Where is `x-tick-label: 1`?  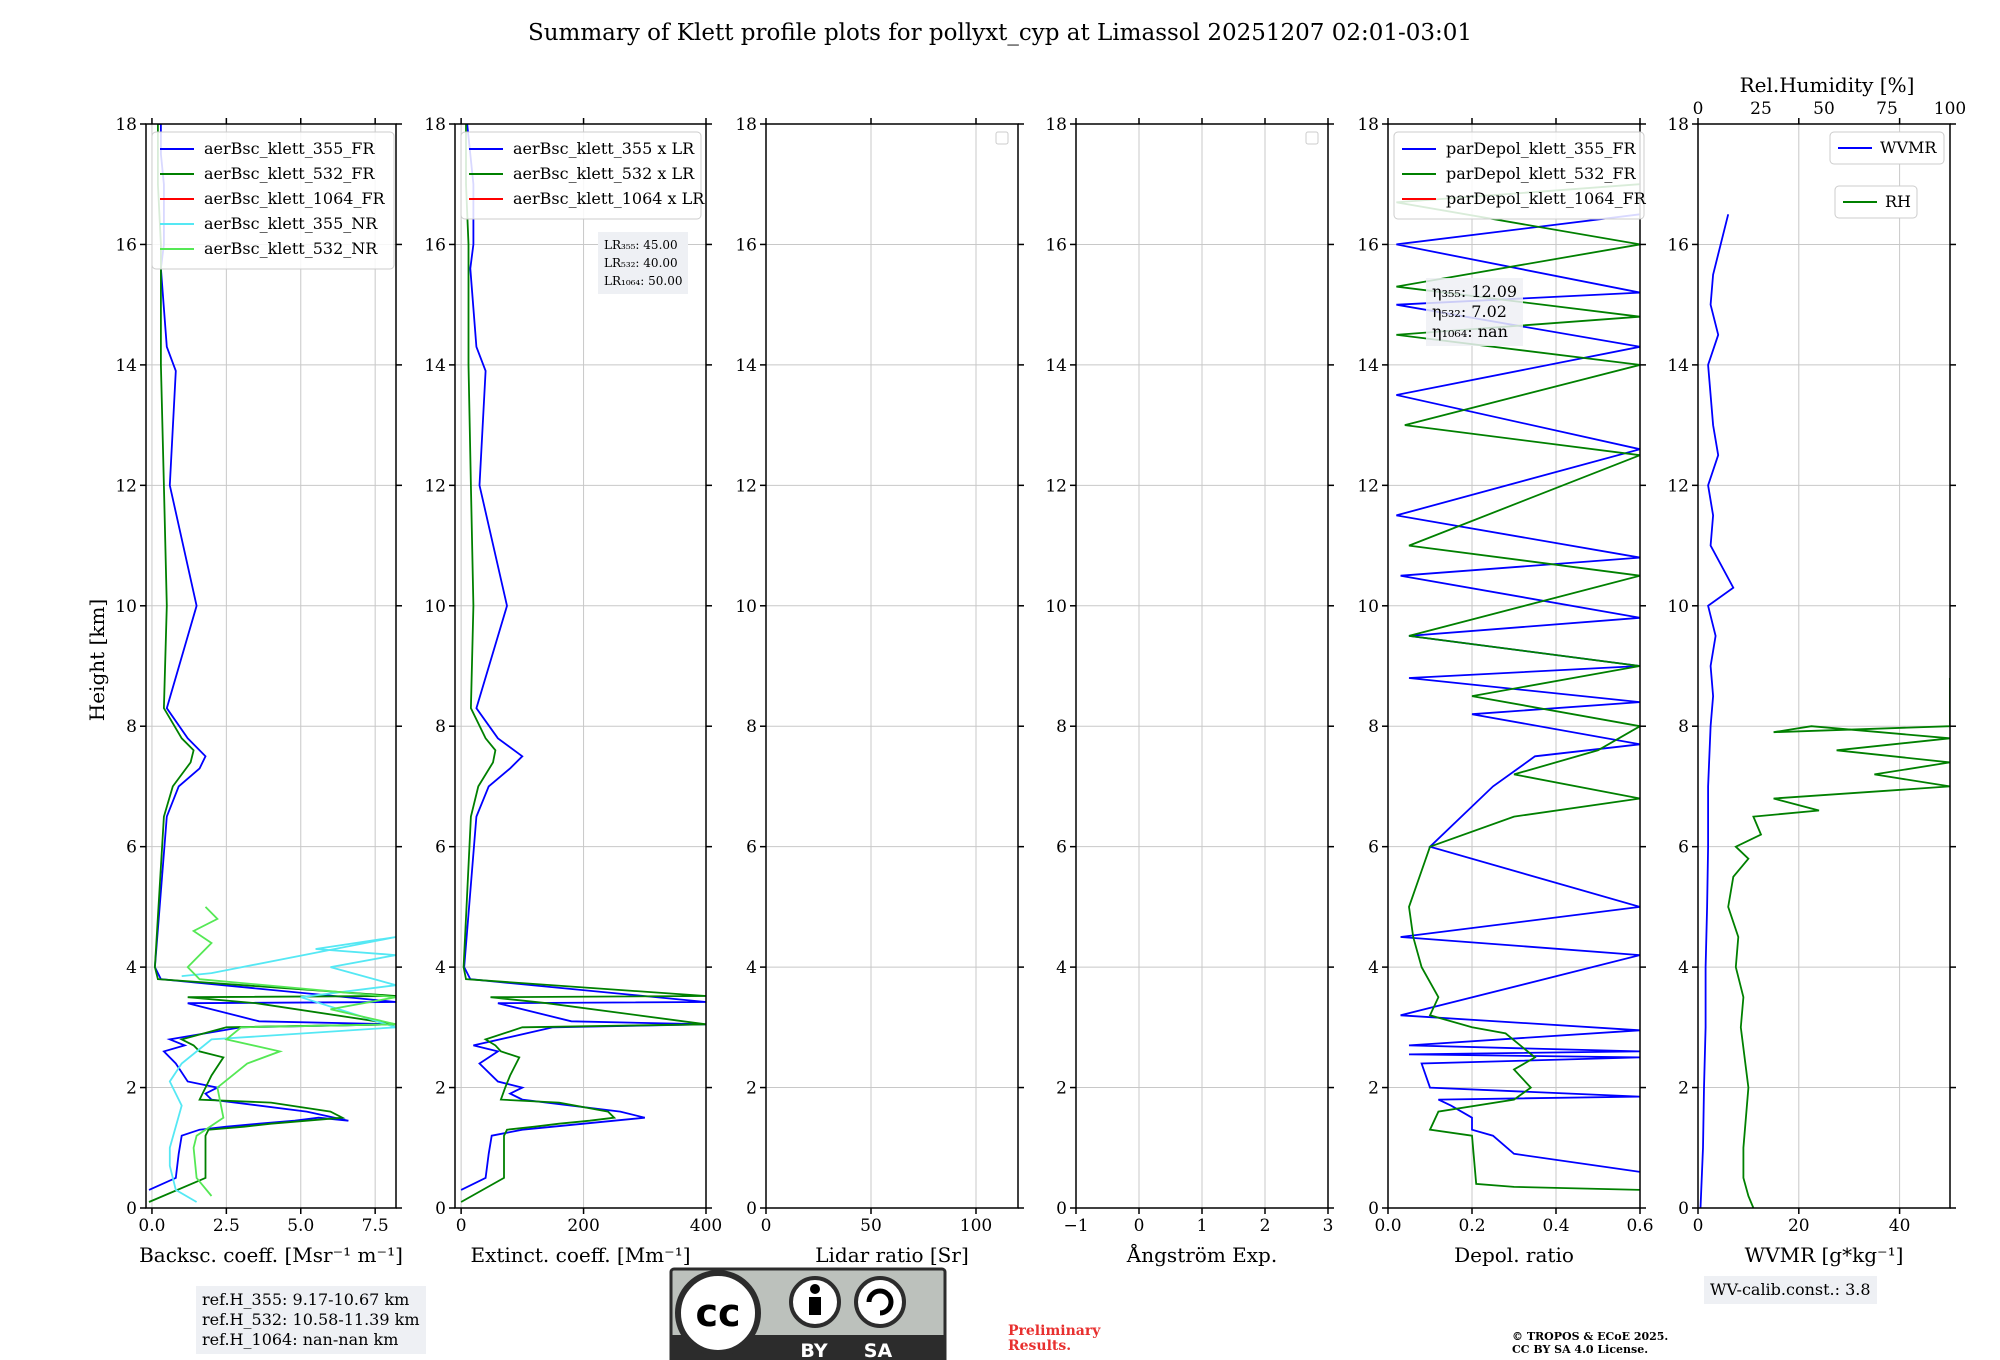 x-tick-label: 1 is located at coordinates (1202, 1226).